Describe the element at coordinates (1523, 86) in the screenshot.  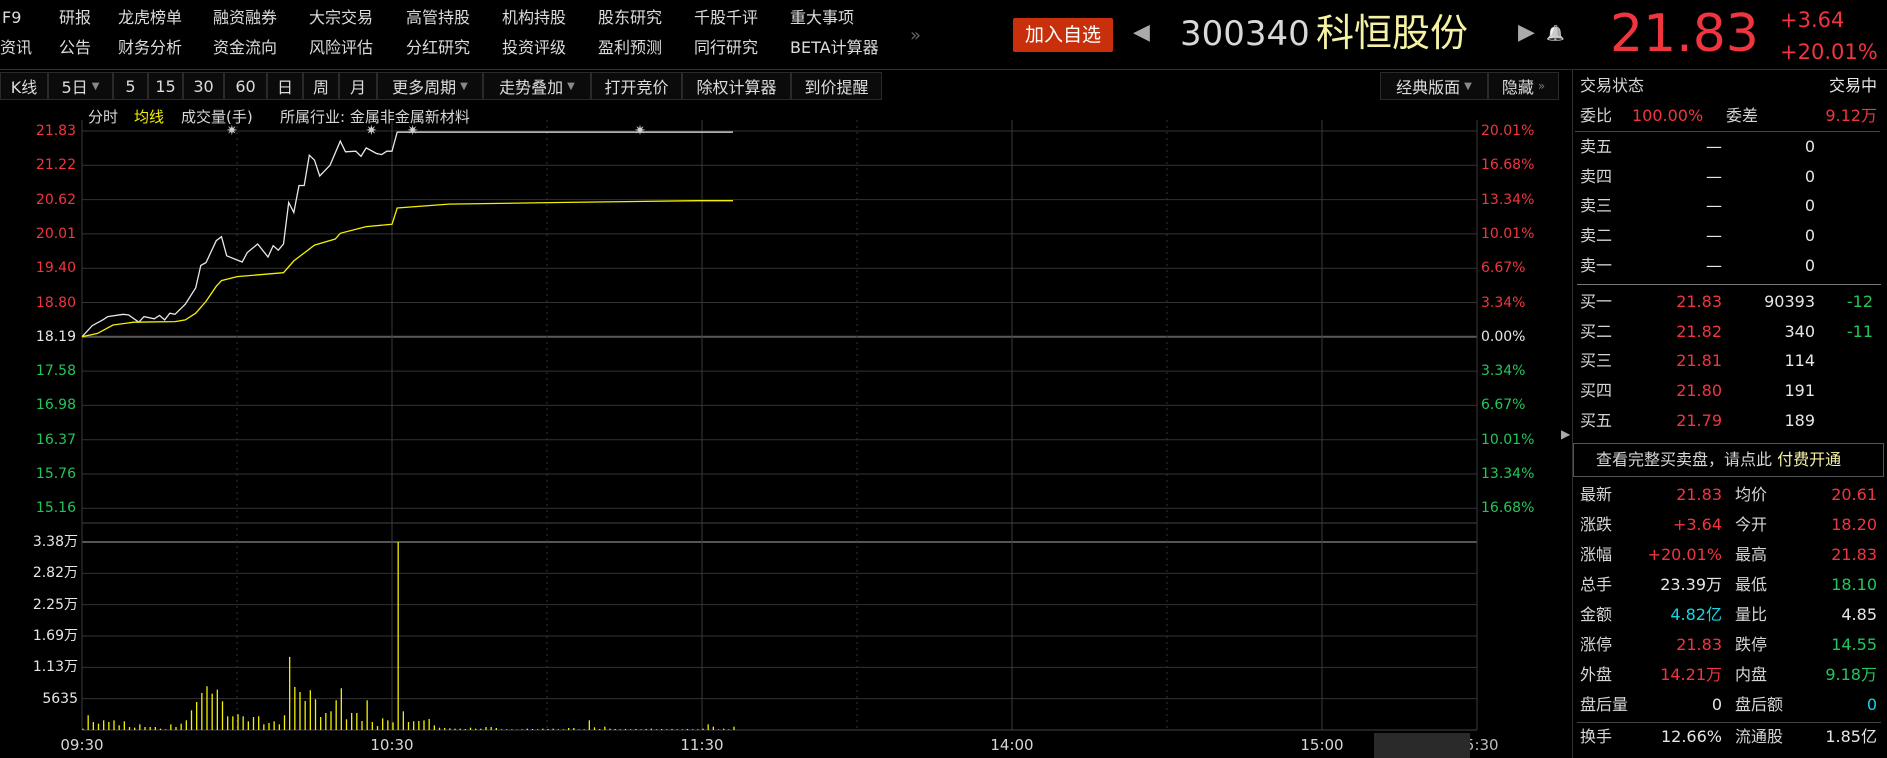
I see `hide-panel-button: 隐藏»` at that location.